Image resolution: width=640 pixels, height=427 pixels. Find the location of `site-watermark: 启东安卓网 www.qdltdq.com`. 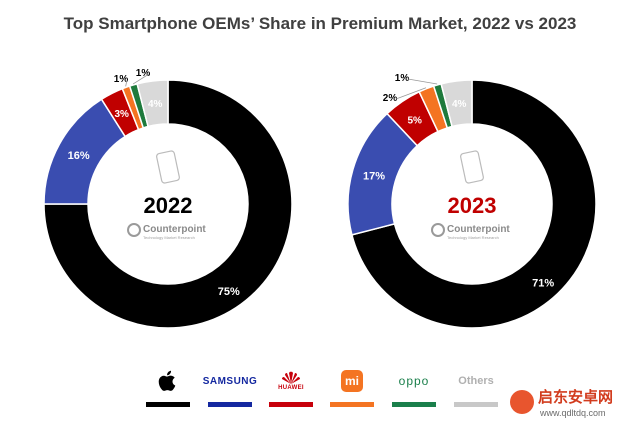

site-watermark: 启东安卓网 www.qdltdq.com is located at coordinates (573, 405).